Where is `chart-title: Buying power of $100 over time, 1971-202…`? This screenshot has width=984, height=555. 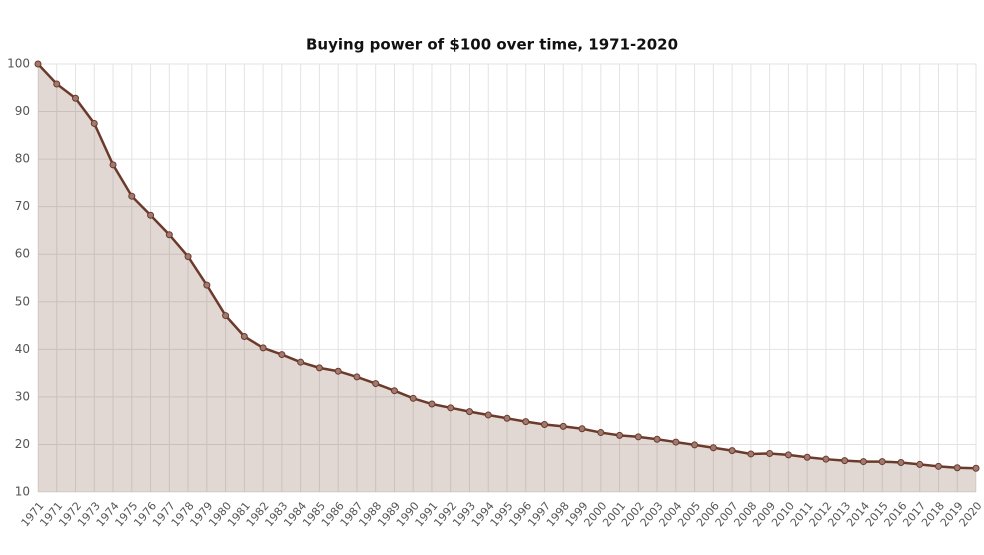
chart-title: Buying power of $100 over time, 1971-202… is located at coordinates (492, 45).